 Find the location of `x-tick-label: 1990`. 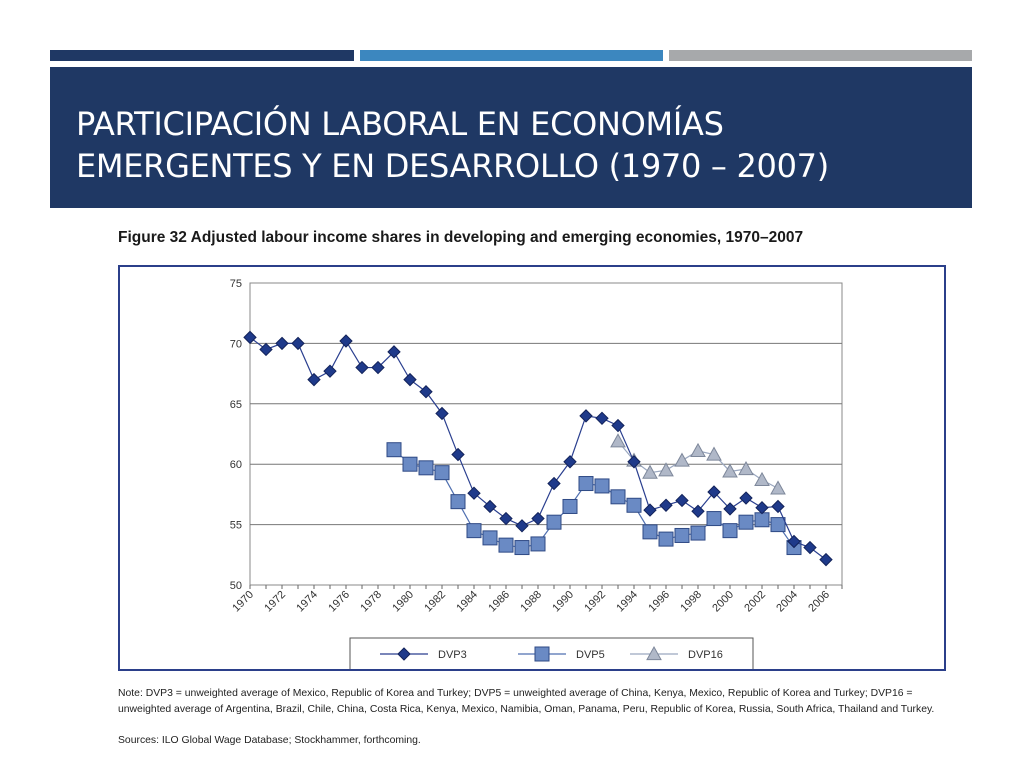

x-tick-label: 1990 is located at coordinates (563, 602).